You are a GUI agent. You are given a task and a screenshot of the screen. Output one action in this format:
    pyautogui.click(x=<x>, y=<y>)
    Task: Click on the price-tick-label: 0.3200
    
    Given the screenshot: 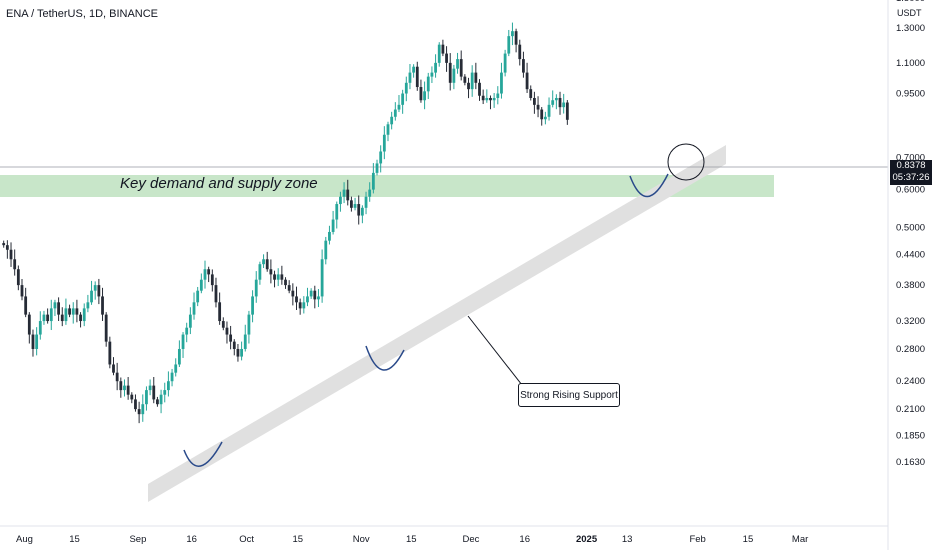 What is the action you would take?
    pyautogui.click(x=910, y=321)
    